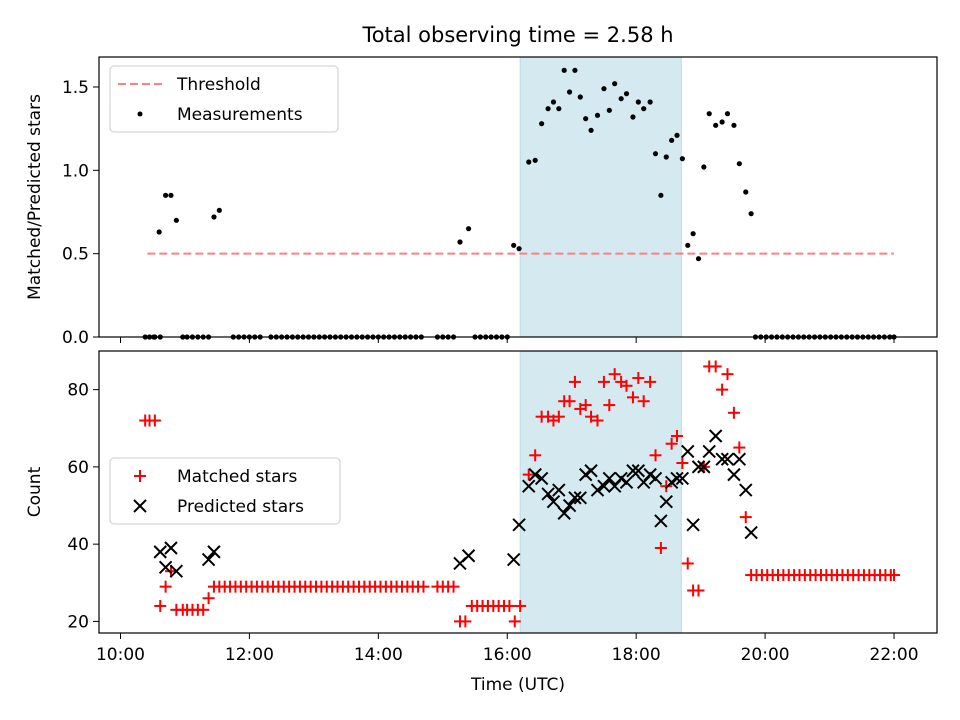  I want to click on legend-matched-swatch, so click(140, 476).